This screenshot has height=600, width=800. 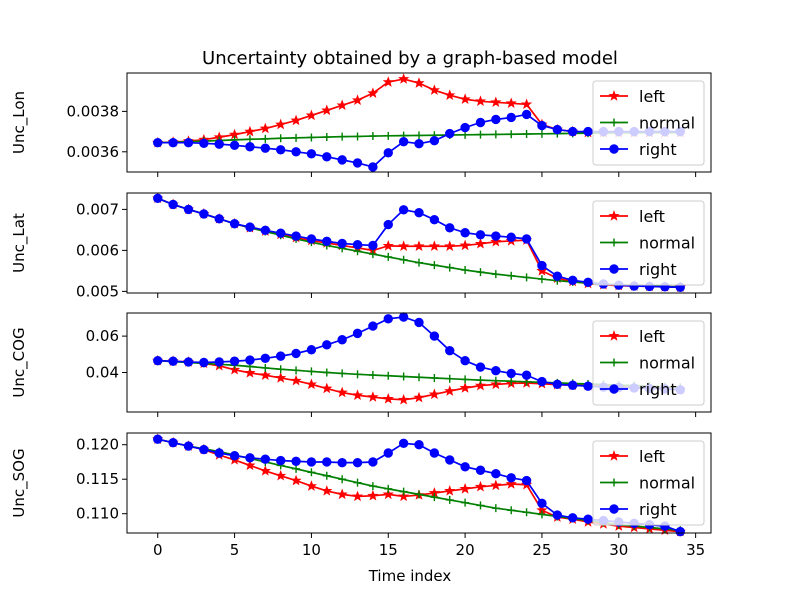 I want to click on y-tick-label: 0.115, so click(x=97, y=479).